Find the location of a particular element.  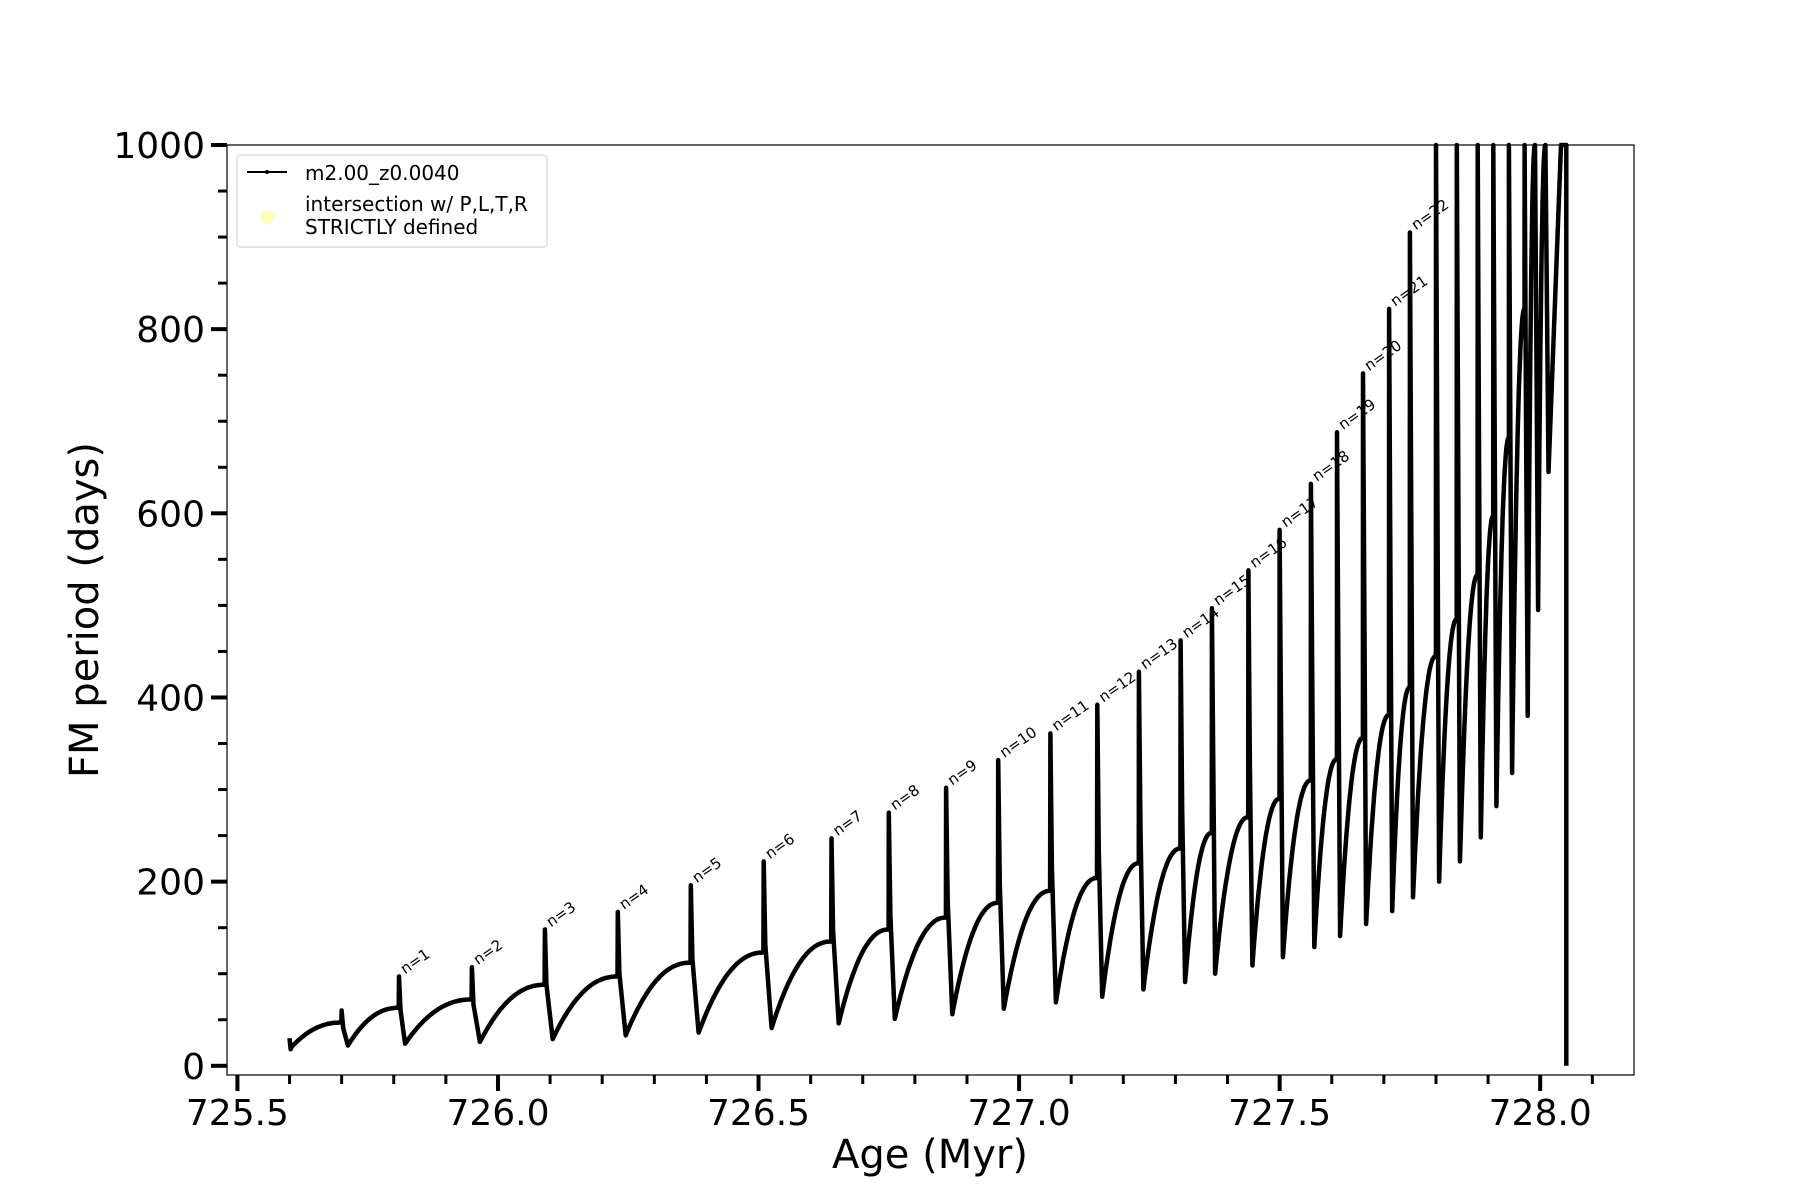

legend-label-intersection-line2: STRICTLY defined is located at coordinates (391, 227).